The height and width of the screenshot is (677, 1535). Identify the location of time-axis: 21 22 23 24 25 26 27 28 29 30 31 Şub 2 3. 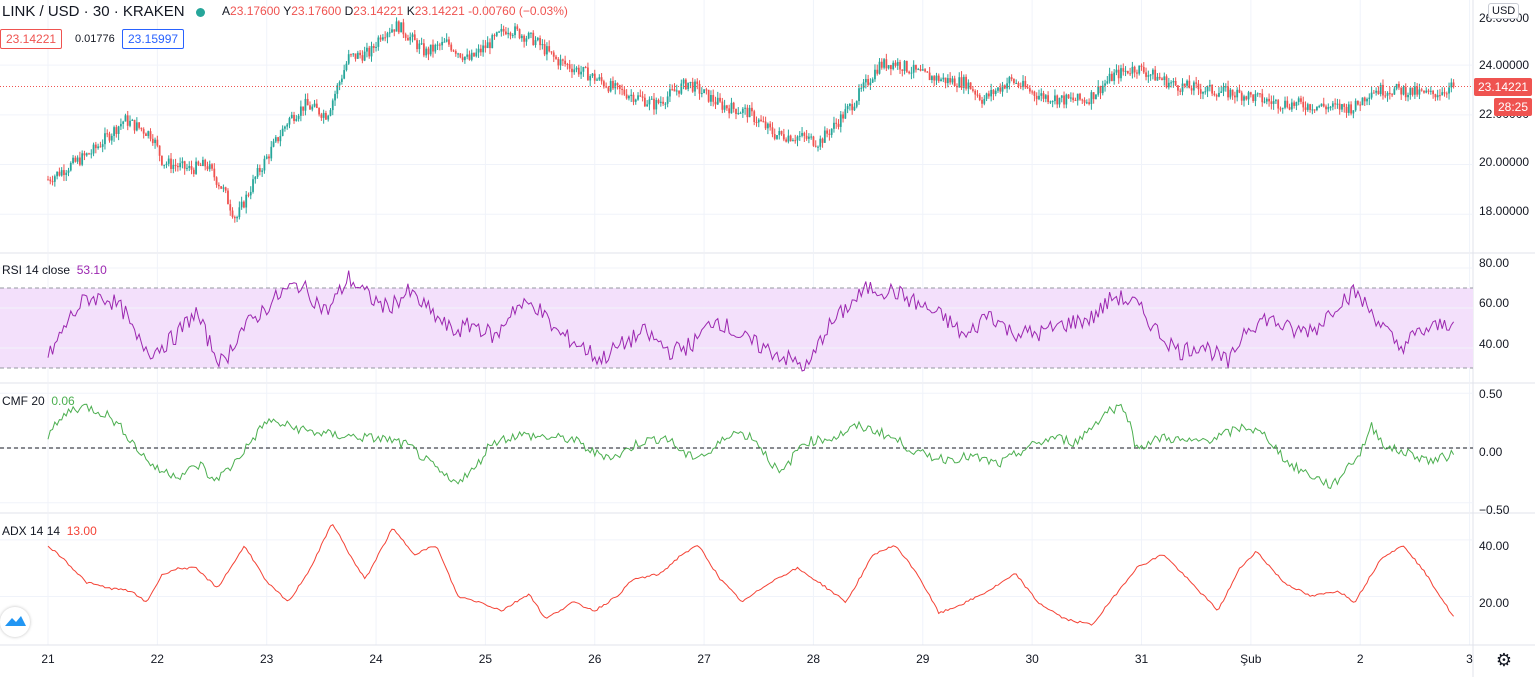
(736, 660).